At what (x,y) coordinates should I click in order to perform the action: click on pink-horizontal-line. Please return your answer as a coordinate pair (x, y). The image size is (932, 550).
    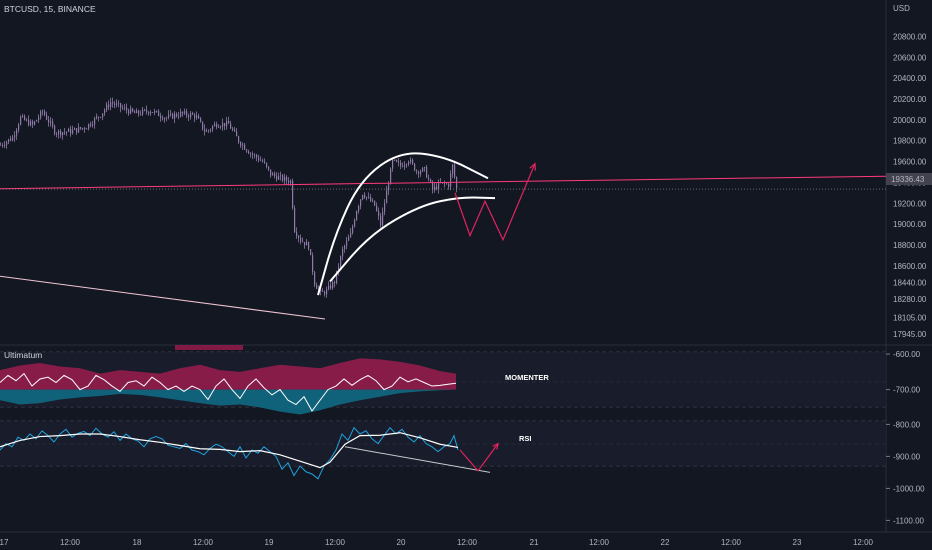
    Looking at the image, I should click on (443, 182).